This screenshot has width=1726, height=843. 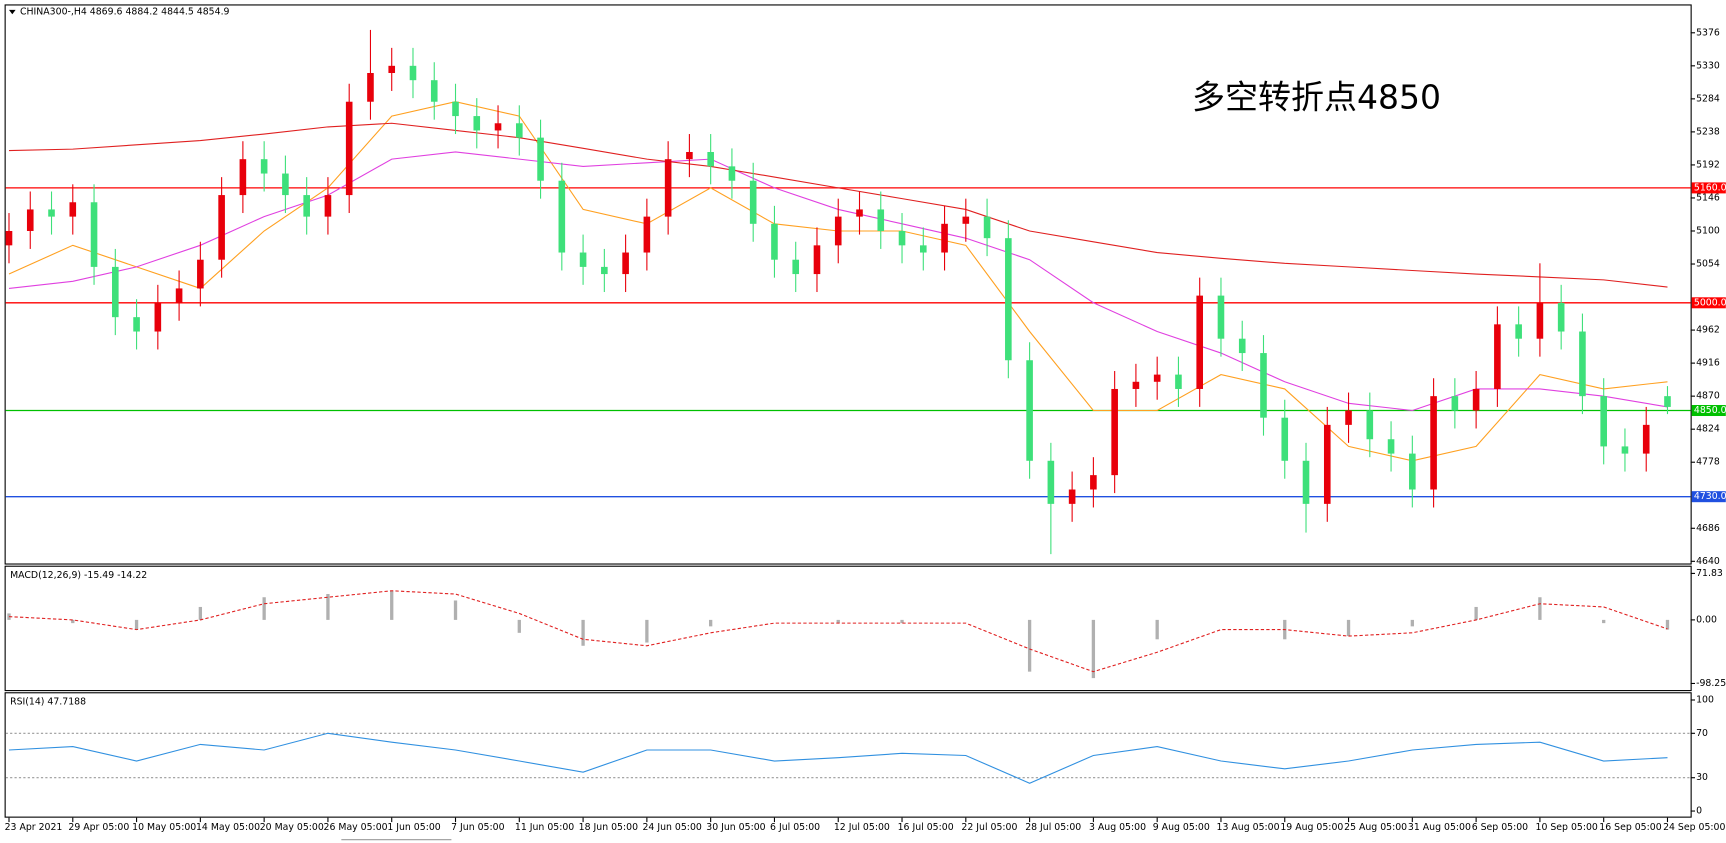 What do you see at coordinates (1710, 302) in the screenshot?
I see `level-label: 5000.0` at bounding box center [1710, 302].